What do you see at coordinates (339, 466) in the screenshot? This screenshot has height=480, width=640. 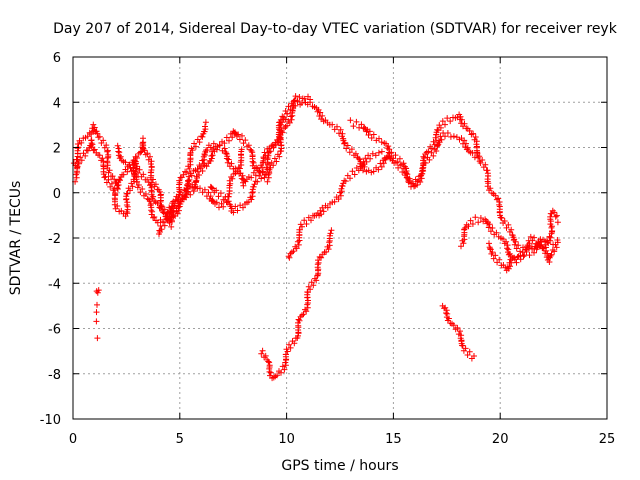 I see `x-axis-label: GPS time / hours` at bounding box center [339, 466].